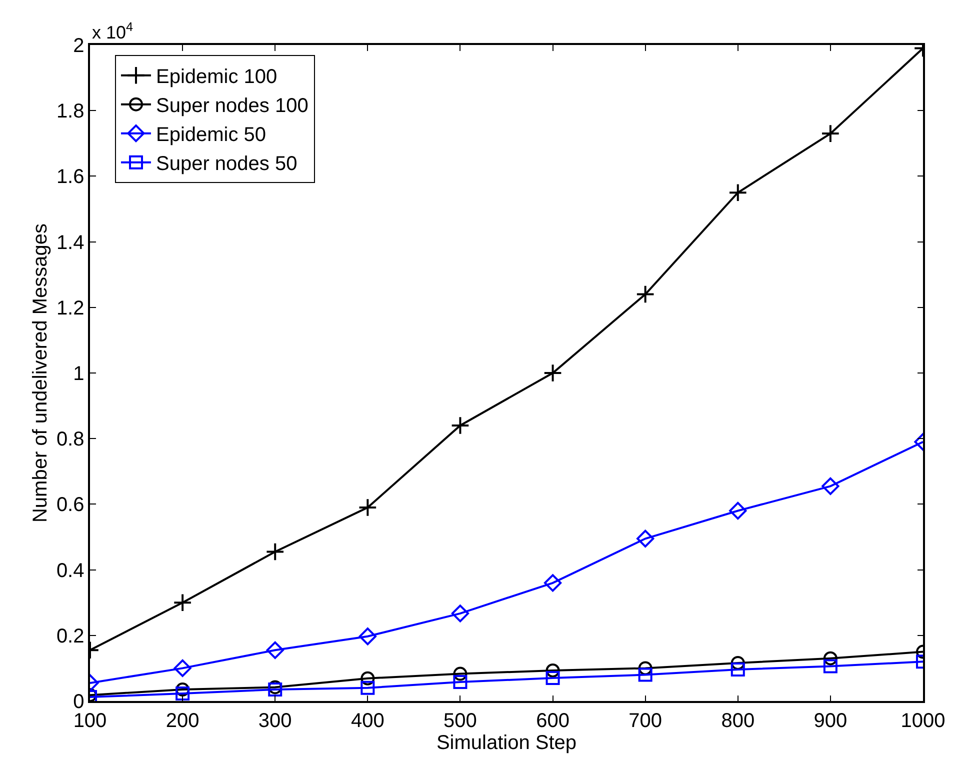 This screenshot has width=958, height=771. Describe the element at coordinates (275, 721) in the screenshot. I see `x-tick-label: 300` at that location.